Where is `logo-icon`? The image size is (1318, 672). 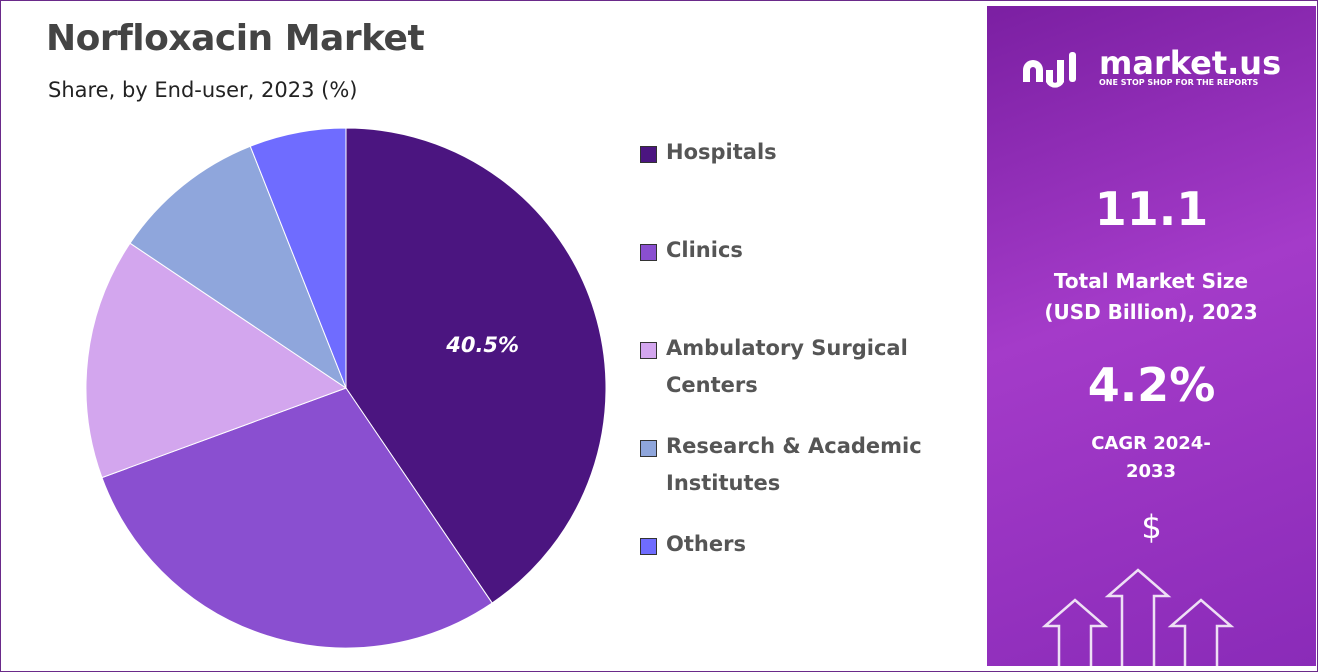 logo-icon is located at coordinates (1049, 70).